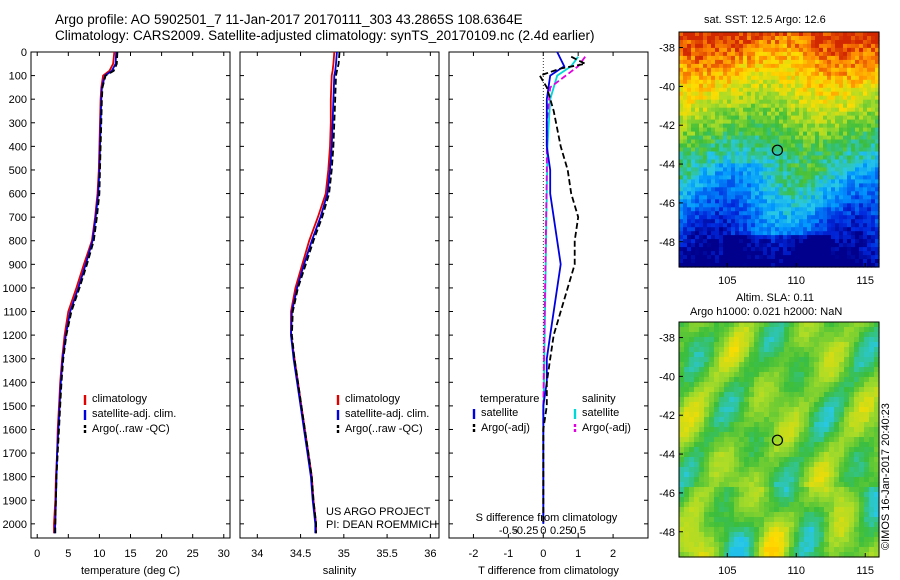 This screenshot has height=580, width=900. Describe the element at coordinates (667, 49) in the screenshot. I see `sst-map-ytick-label: -38` at that location.